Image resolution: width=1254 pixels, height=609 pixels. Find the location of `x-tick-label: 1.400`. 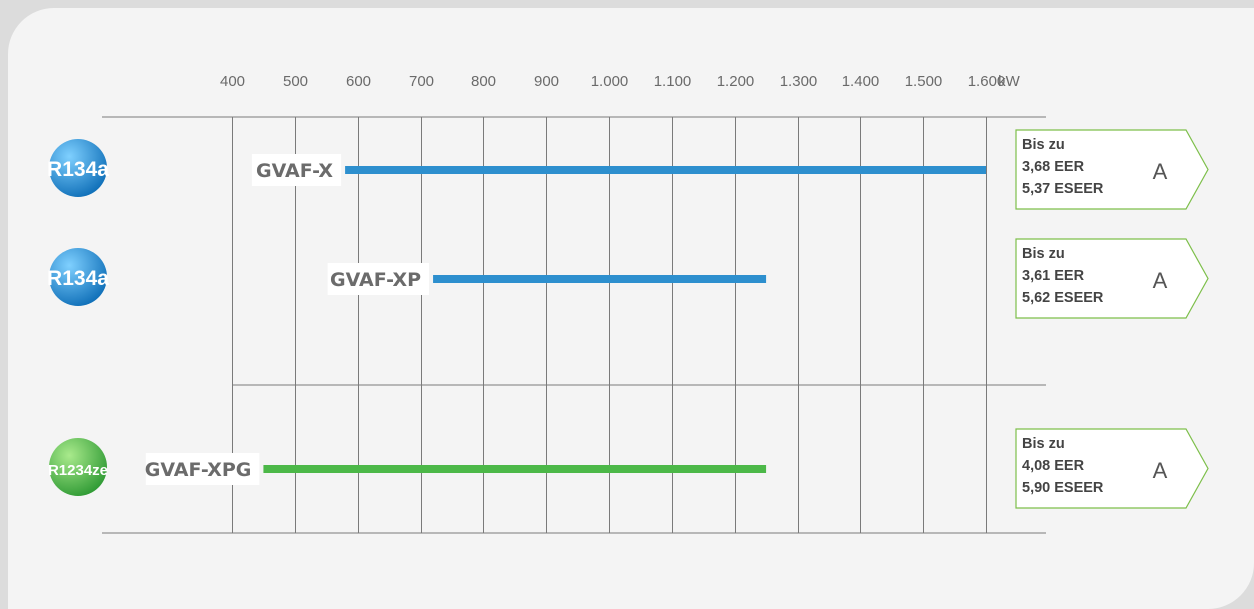

x-tick-label: 1.400 is located at coordinates (861, 81).